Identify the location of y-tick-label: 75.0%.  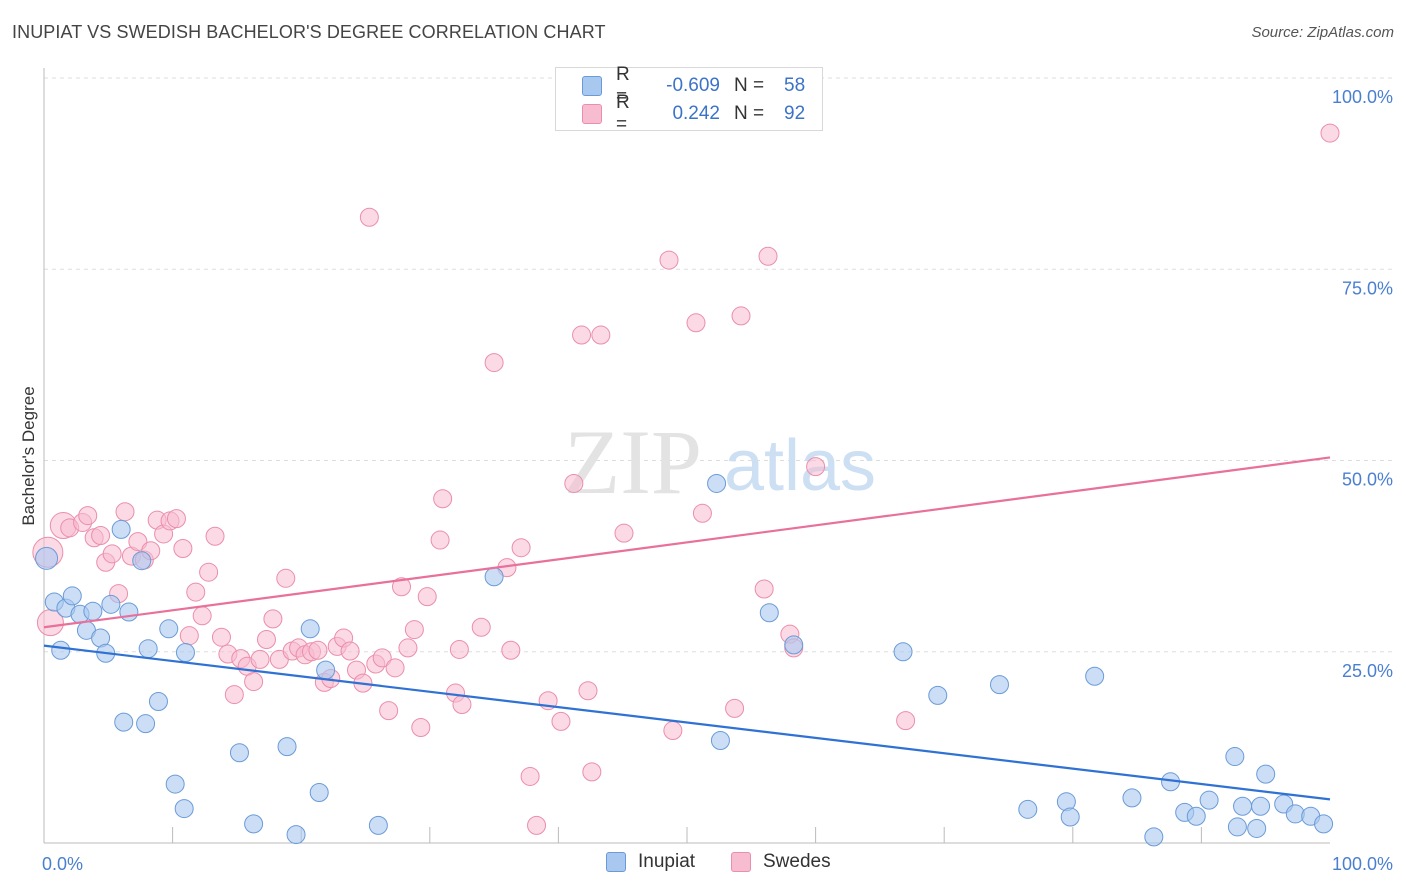
(1367, 288).